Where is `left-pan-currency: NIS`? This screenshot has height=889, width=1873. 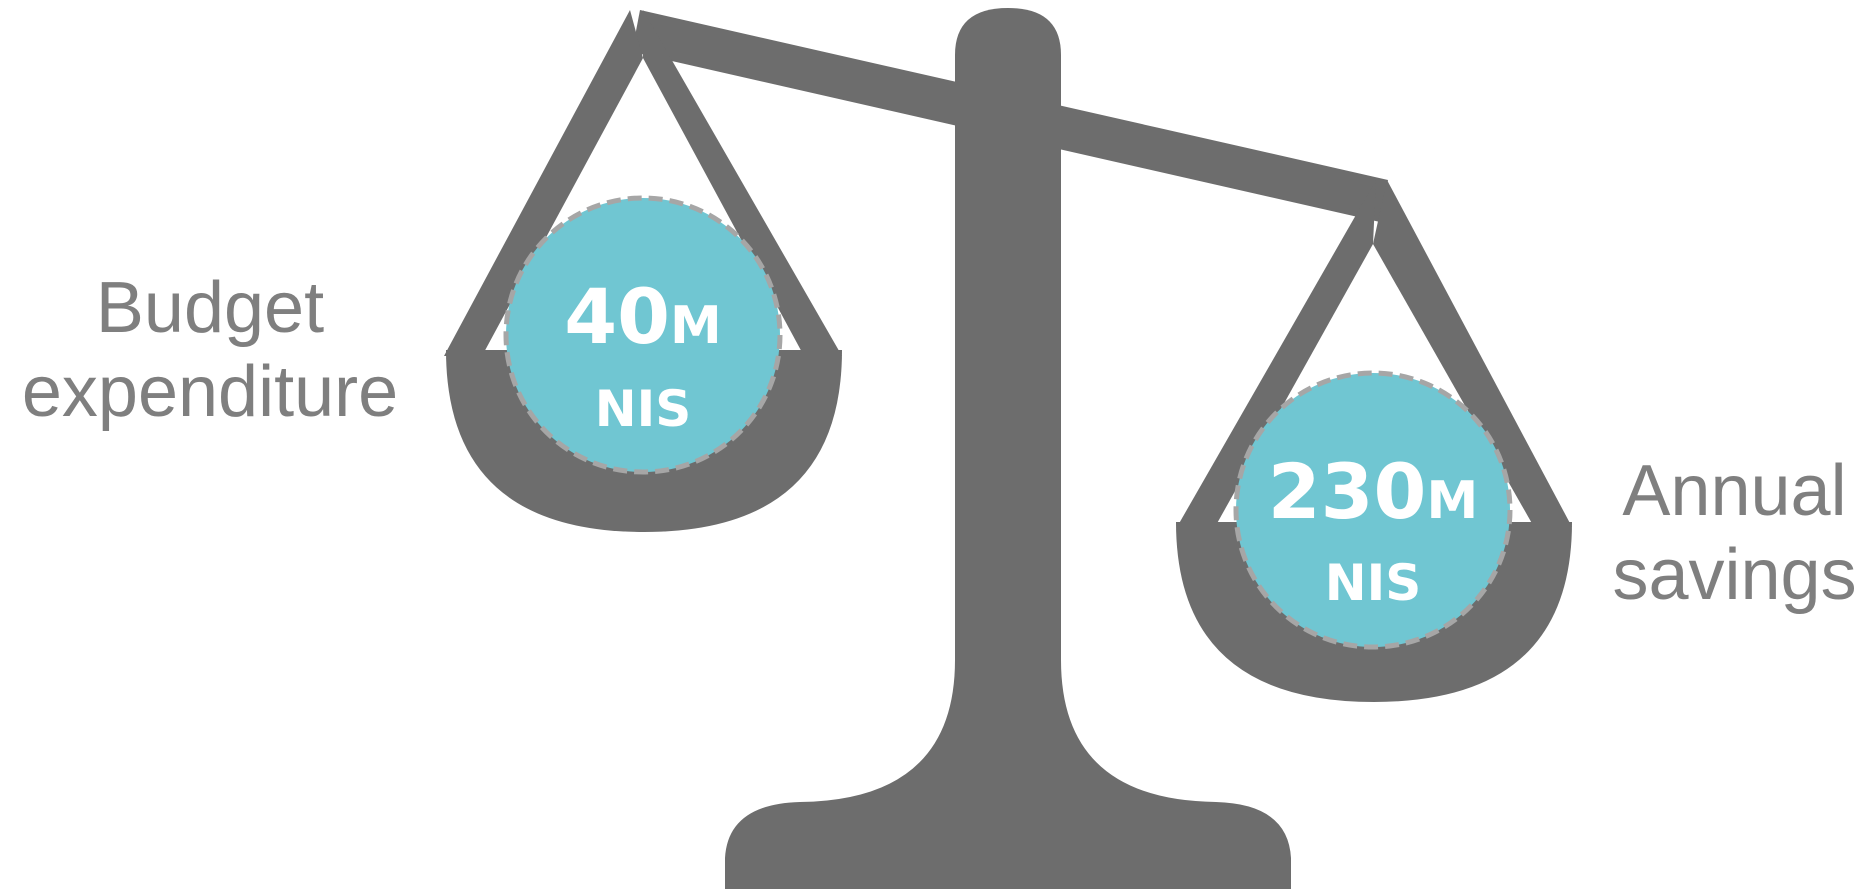 left-pan-currency: NIS is located at coordinates (643, 409).